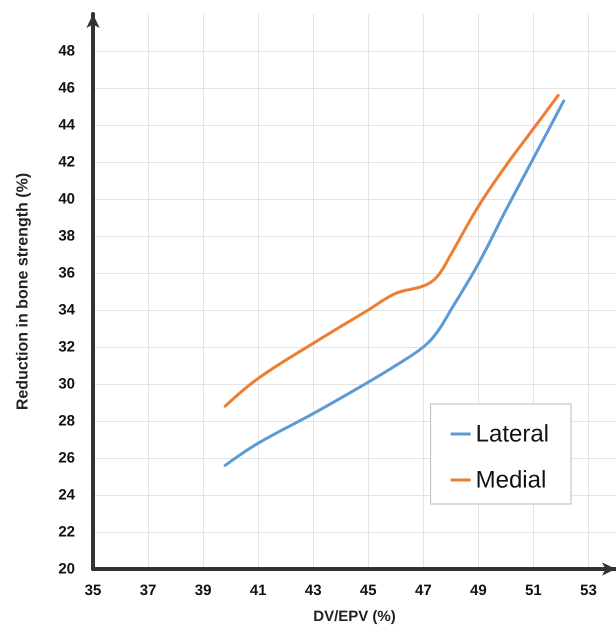  What do you see at coordinates (66, 199) in the screenshot?
I see `y-tick-label: 40` at bounding box center [66, 199].